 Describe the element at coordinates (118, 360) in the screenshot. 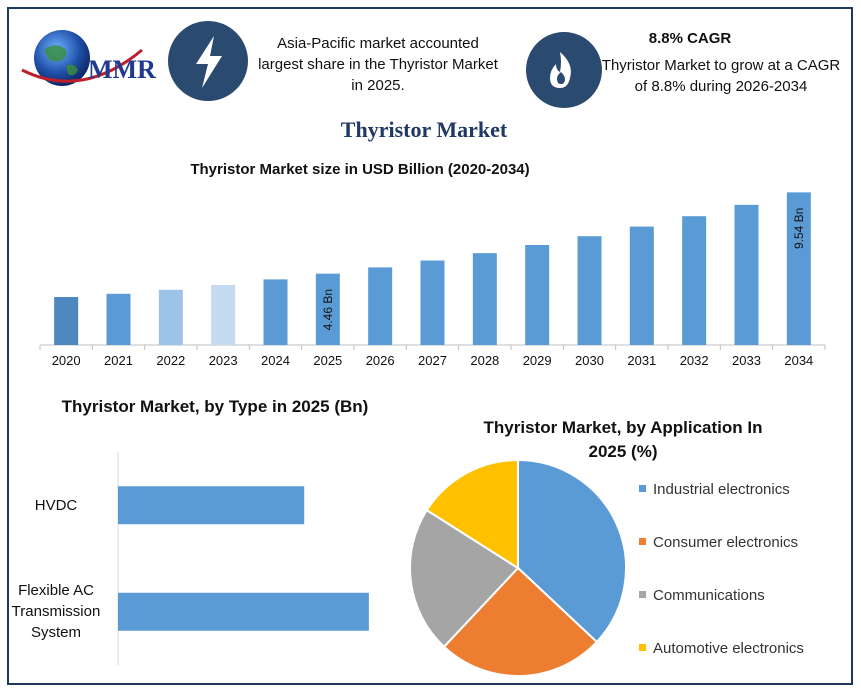

I see `x-tick-label: 2021` at that location.